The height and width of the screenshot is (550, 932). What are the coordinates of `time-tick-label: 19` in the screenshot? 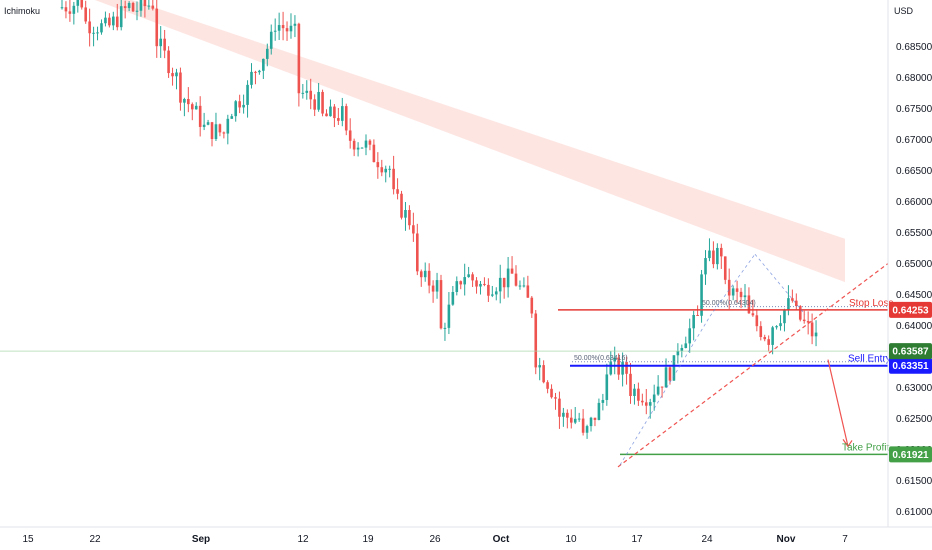 It's located at (368, 539).